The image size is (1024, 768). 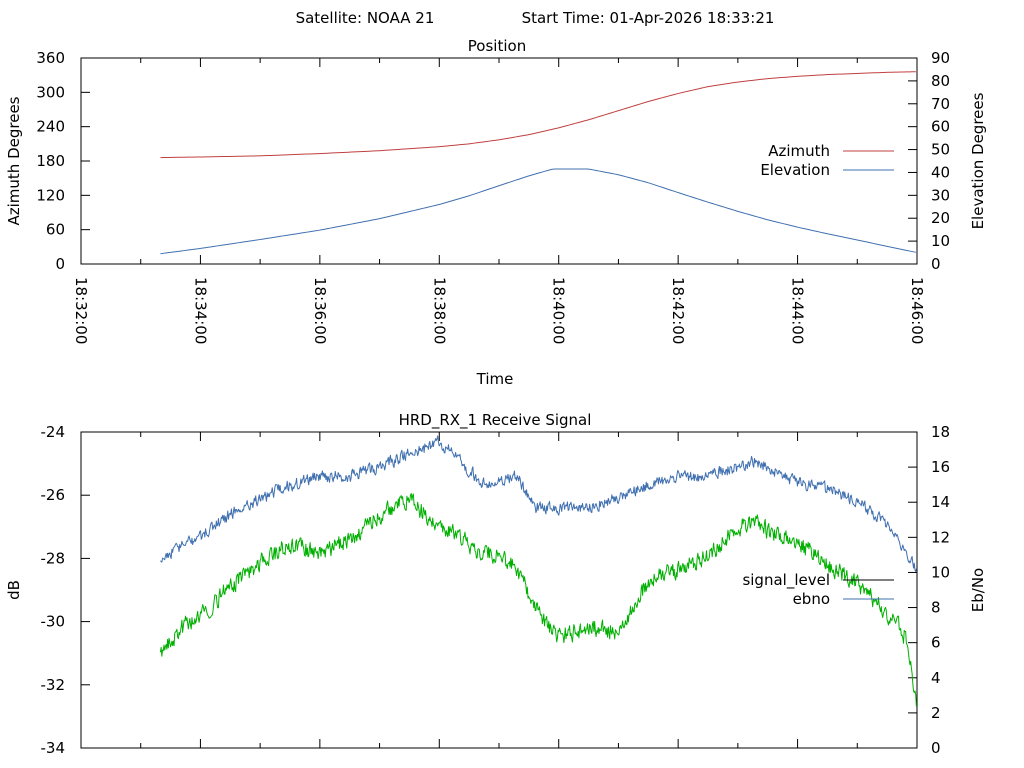 I want to click on y2-tick-label: 4, so click(x=936, y=678).